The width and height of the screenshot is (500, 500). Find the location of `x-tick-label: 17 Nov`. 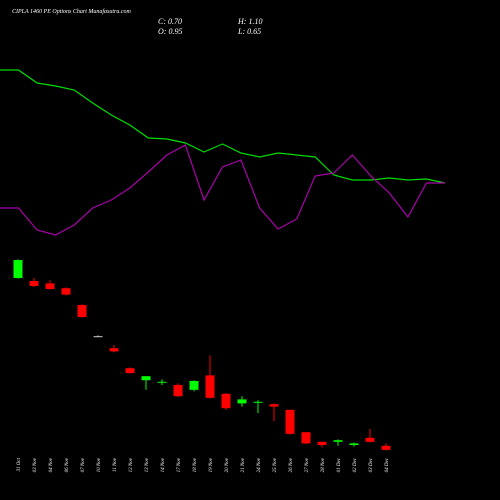

x-tick-label: 17 Nov is located at coordinates (179, 464).